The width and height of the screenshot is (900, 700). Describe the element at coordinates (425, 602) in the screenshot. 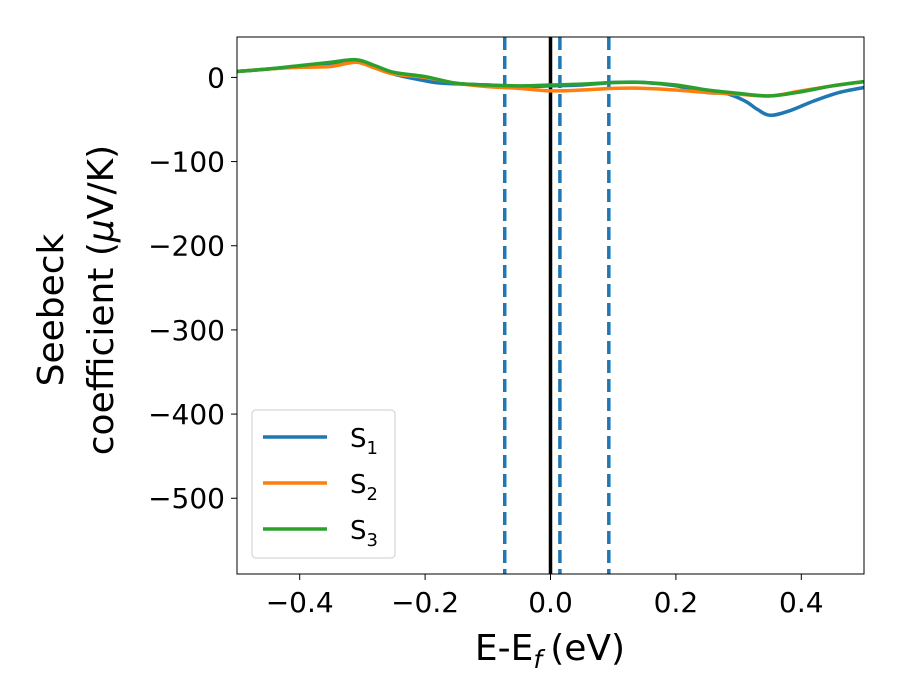

I see `x-tick-label: −0.2` at that location.